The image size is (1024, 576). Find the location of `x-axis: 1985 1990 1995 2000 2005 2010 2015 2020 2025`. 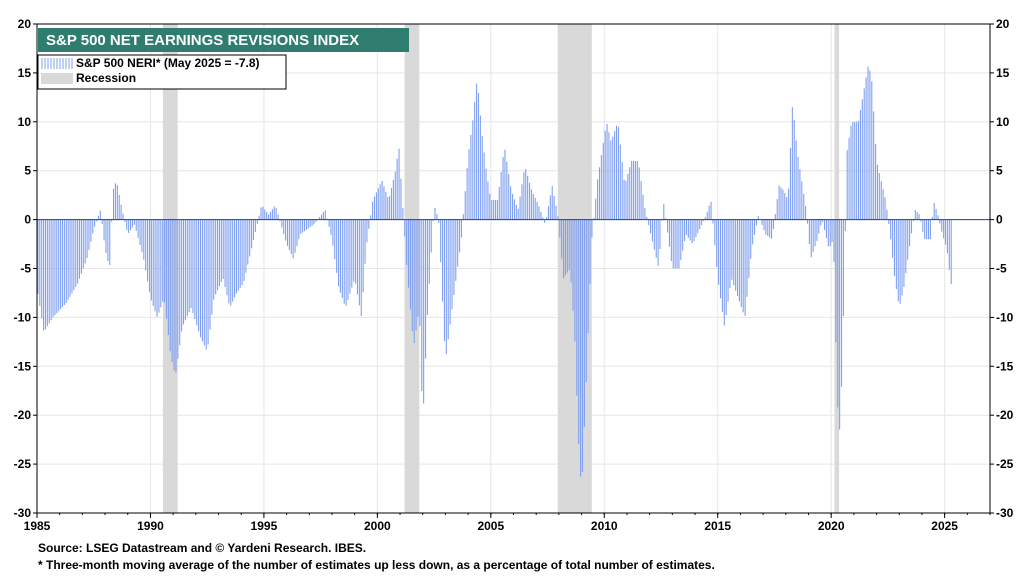

x-axis: 1985 1990 1995 2000 2005 2010 2015 2020 2025 is located at coordinates (507, 523).